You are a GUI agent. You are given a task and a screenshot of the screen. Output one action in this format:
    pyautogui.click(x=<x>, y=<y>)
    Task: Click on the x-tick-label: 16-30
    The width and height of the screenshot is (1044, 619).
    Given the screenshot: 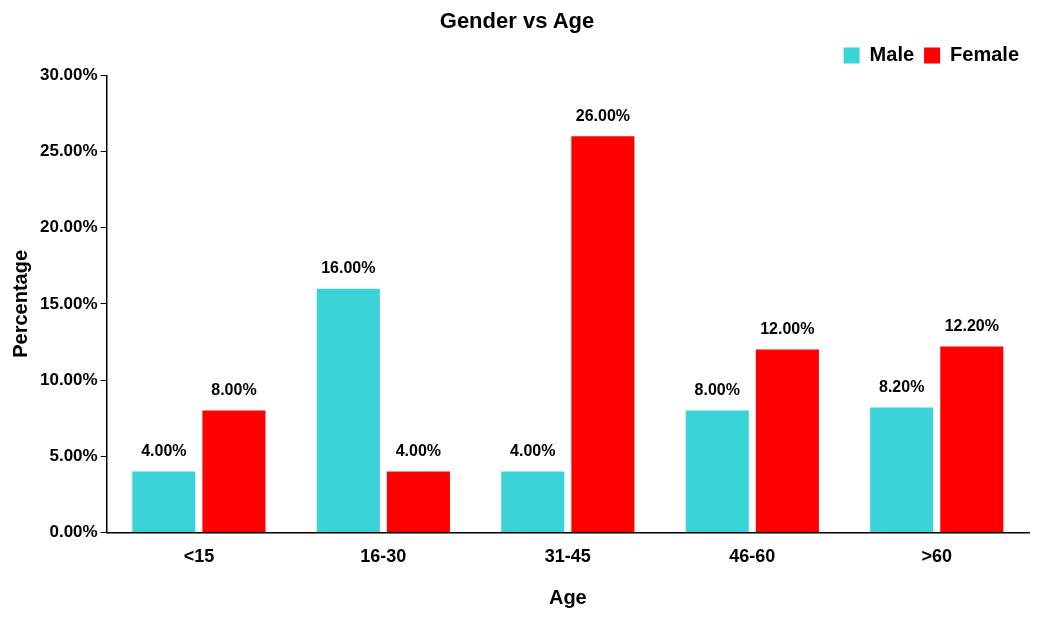 What is the action you would take?
    pyautogui.click(x=383, y=556)
    